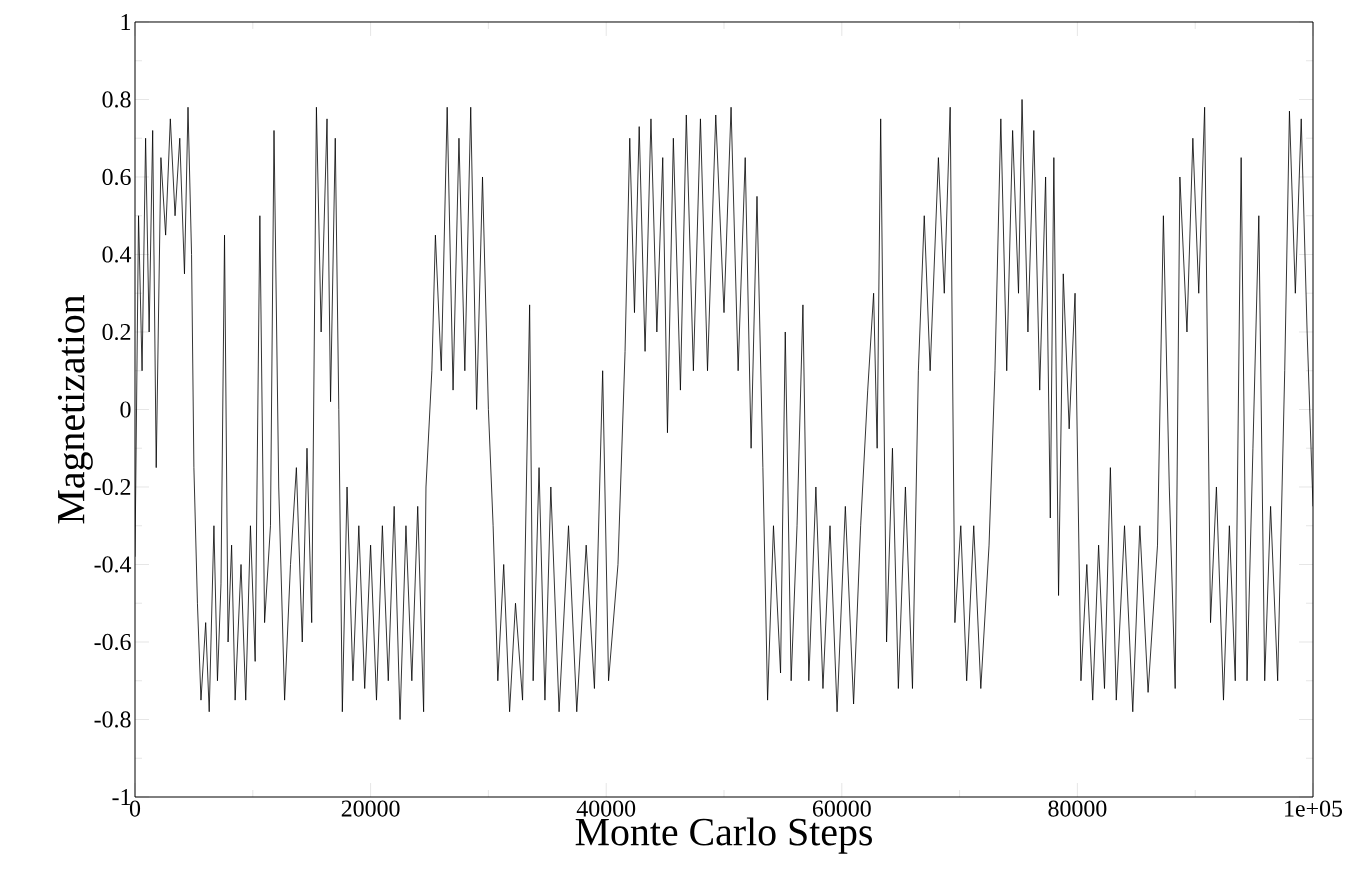  Describe the element at coordinates (723, 835) in the screenshot. I see `x-axis-title: Monte Carlo Steps` at that location.